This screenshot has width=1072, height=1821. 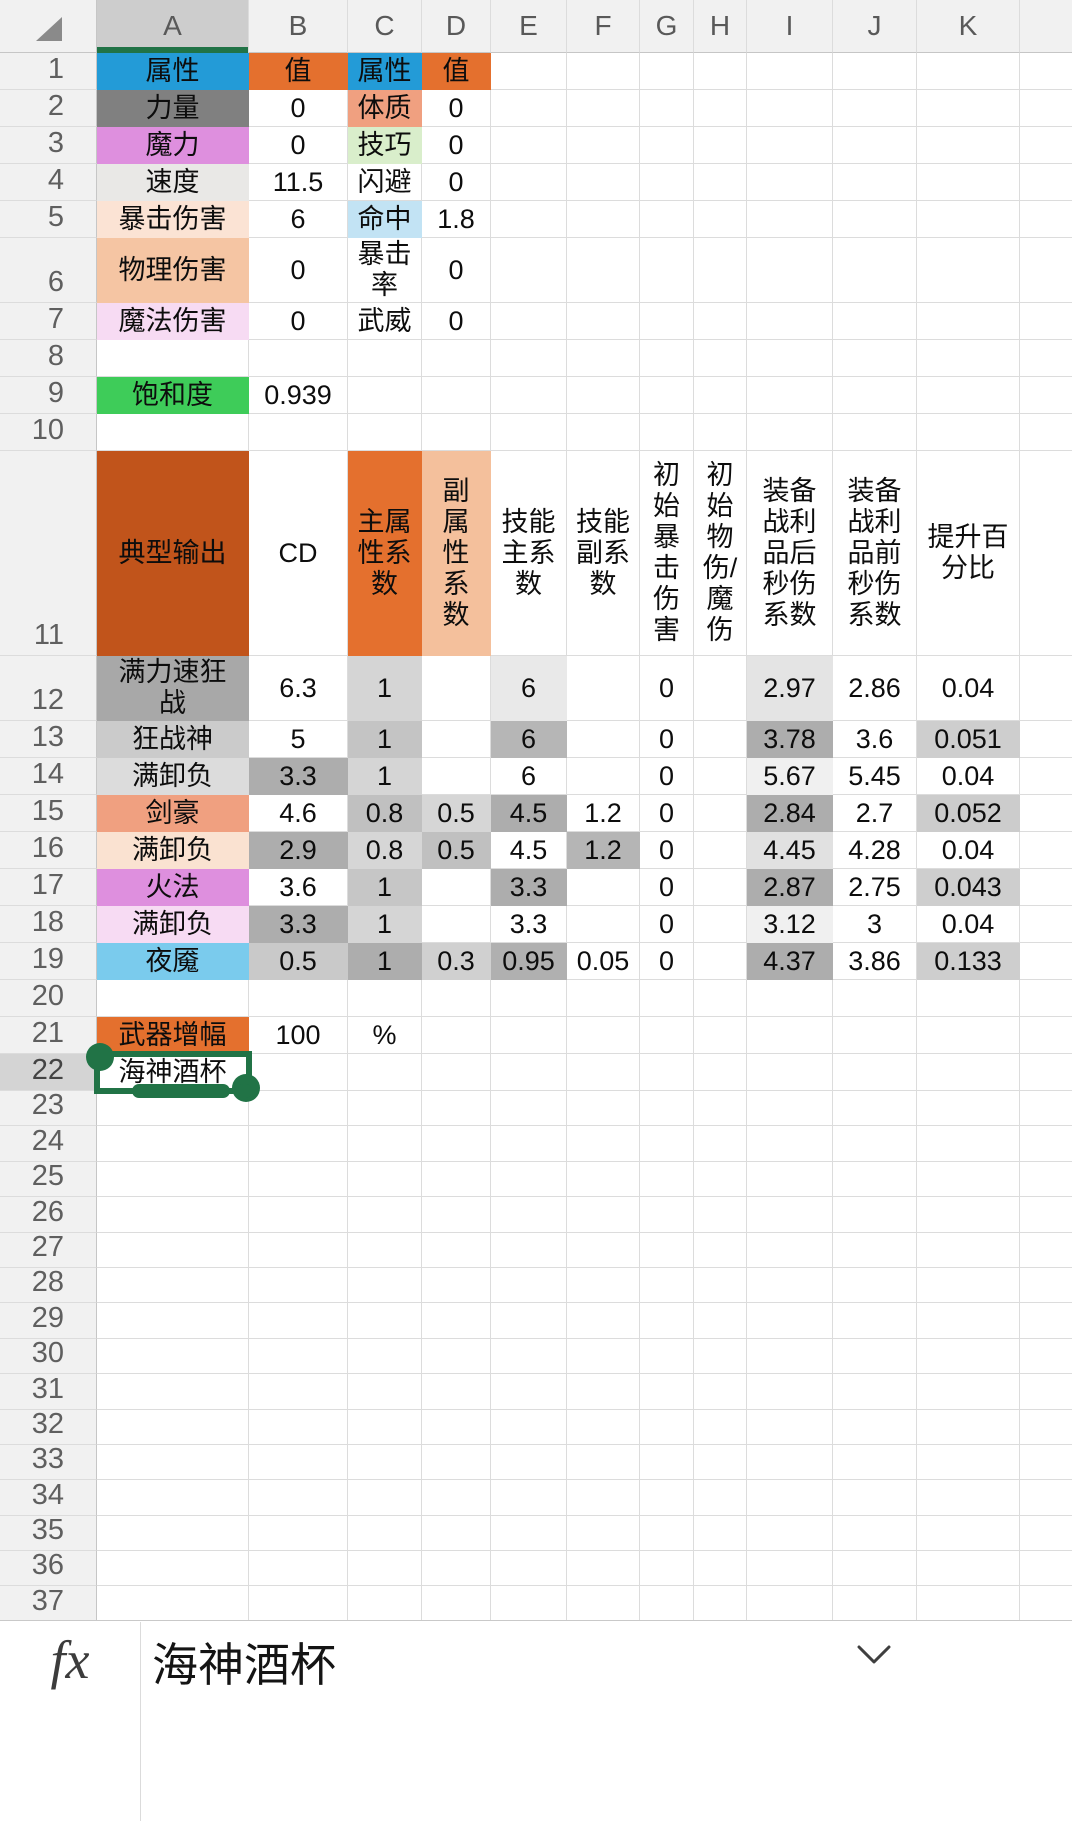 I want to click on cell-K7, so click(x=968, y=321).